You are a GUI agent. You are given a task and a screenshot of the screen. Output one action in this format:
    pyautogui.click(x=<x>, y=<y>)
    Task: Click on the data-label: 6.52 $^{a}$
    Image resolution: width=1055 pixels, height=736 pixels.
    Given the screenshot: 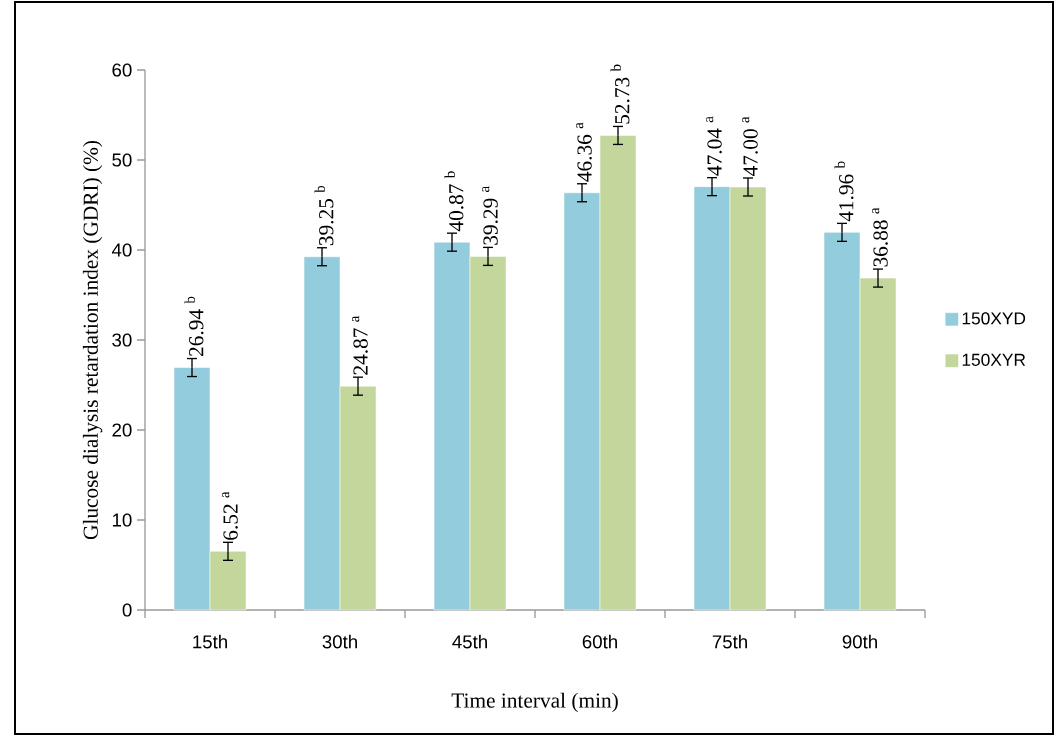 What is the action you would take?
    pyautogui.click(x=230, y=515)
    